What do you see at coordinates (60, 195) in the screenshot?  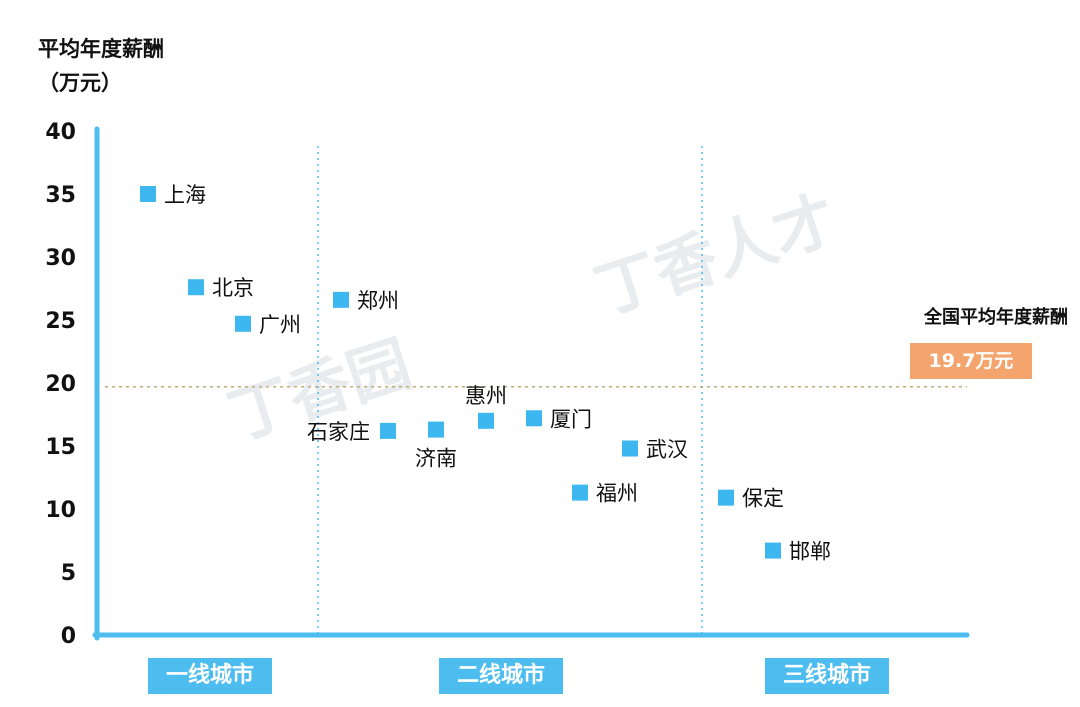 I see `y-tick-label: 35` at bounding box center [60, 195].